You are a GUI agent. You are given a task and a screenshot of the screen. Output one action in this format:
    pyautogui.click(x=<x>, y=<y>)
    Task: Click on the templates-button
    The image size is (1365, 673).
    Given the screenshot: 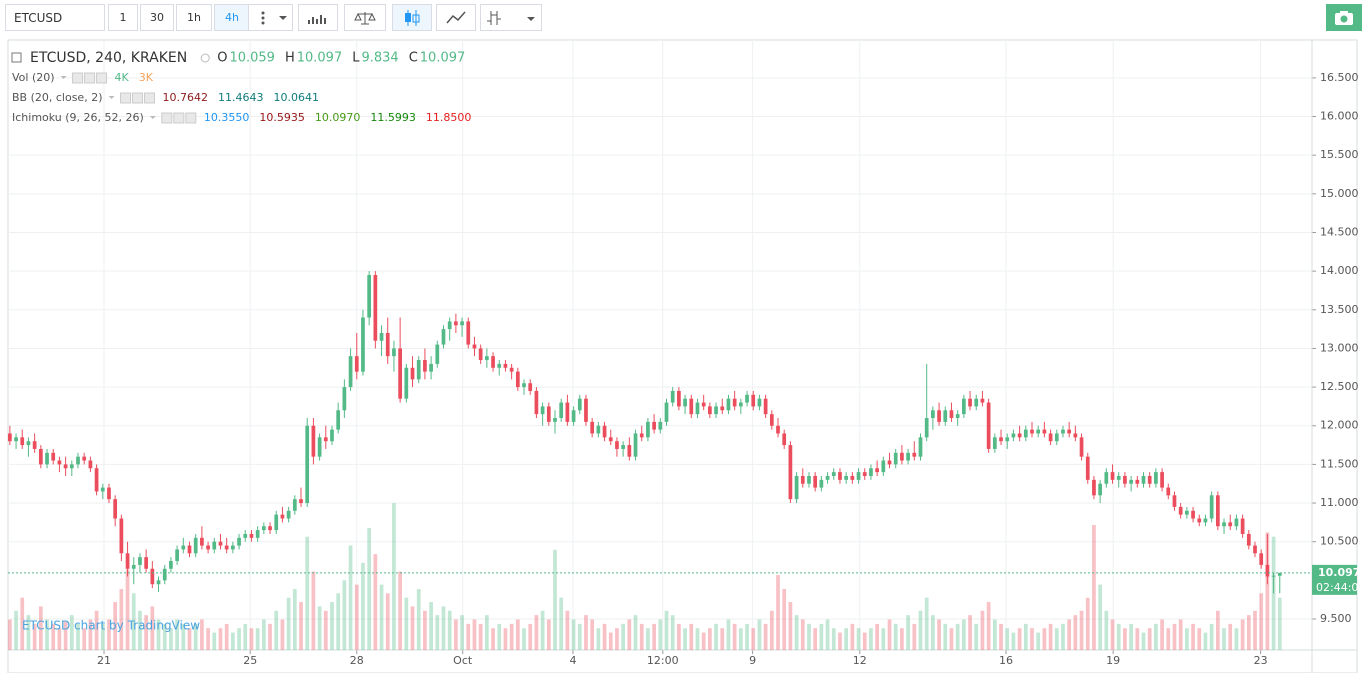 What is the action you would take?
    pyautogui.click(x=511, y=17)
    